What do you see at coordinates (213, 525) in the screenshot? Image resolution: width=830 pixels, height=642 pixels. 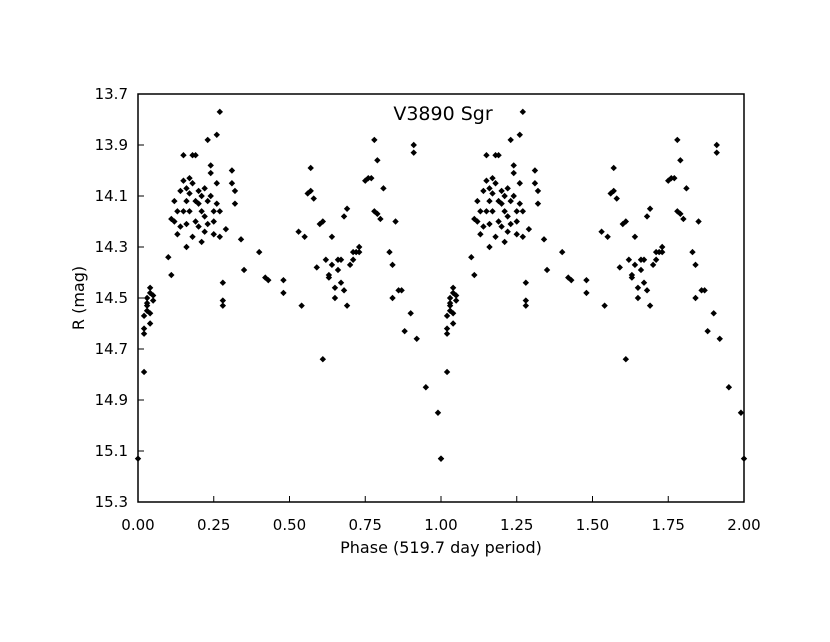 I see `x-tick-label: 0.25` at bounding box center [213, 525].